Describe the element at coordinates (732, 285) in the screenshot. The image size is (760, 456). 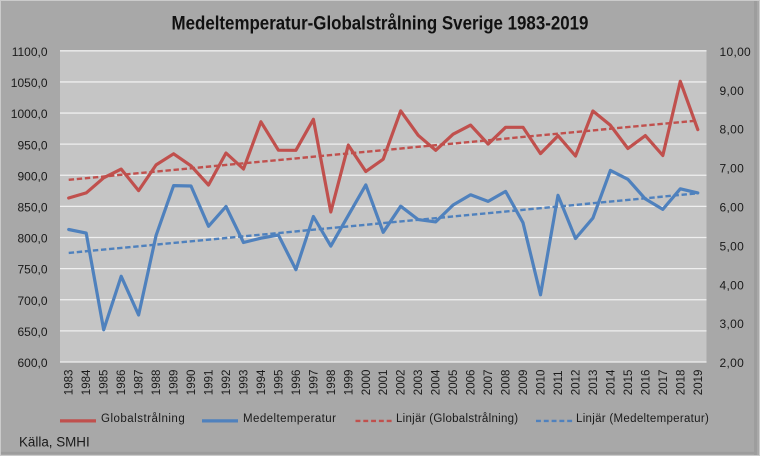
I see `svg-text: 4,00` at that location.